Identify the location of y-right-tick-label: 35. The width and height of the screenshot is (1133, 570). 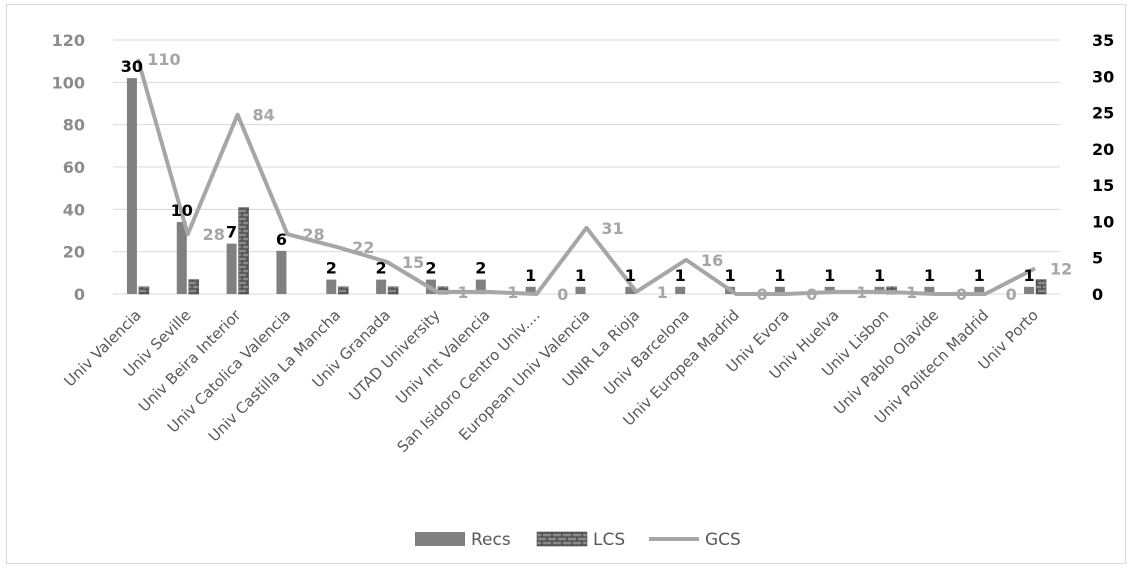
(1103, 40).